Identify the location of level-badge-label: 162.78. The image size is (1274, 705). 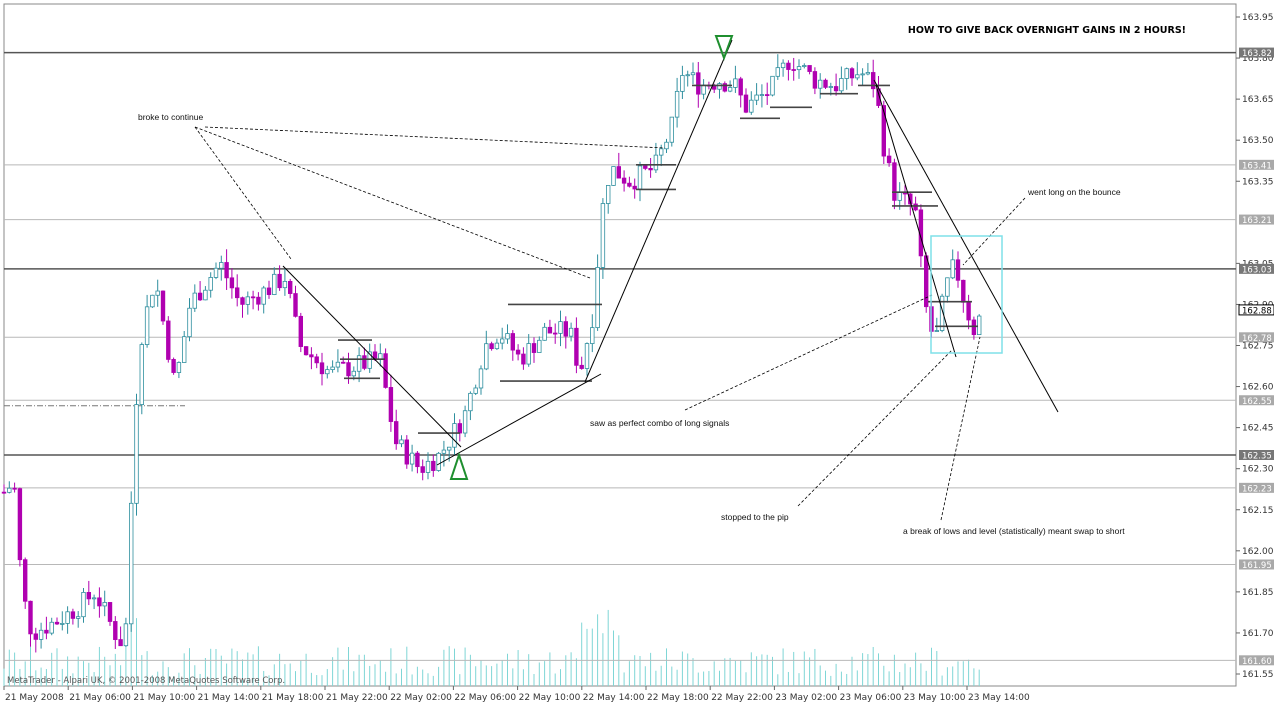
(1257, 339).